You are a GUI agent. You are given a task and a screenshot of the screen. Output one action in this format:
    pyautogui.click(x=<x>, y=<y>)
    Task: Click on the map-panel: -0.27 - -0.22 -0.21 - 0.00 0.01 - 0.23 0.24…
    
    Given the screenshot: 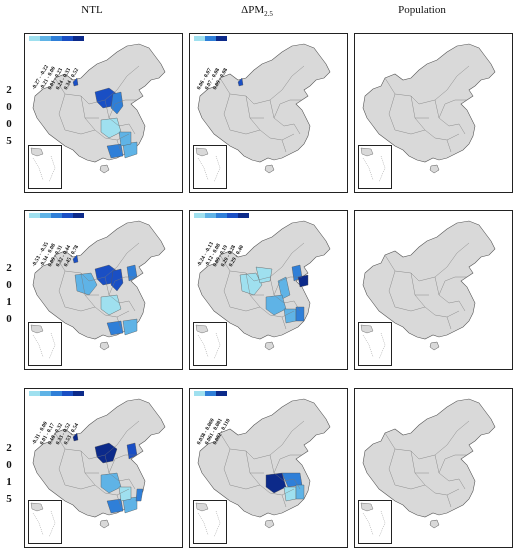 What is the action you would take?
    pyautogui.click(x=103, y=113)
    